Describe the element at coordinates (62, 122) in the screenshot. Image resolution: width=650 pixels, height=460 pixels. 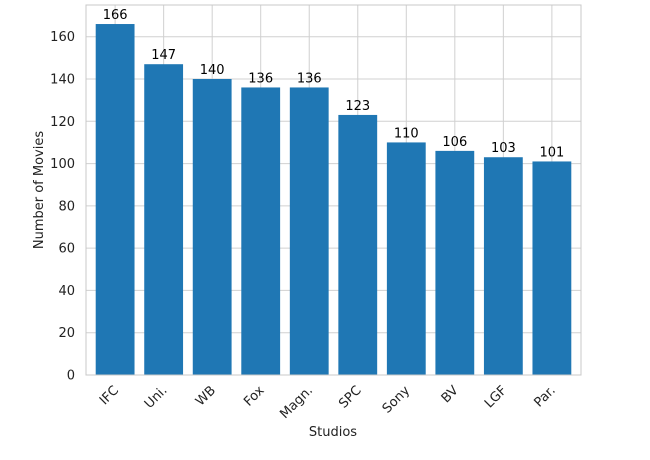
I see `y-tick-label: 120` at that location.